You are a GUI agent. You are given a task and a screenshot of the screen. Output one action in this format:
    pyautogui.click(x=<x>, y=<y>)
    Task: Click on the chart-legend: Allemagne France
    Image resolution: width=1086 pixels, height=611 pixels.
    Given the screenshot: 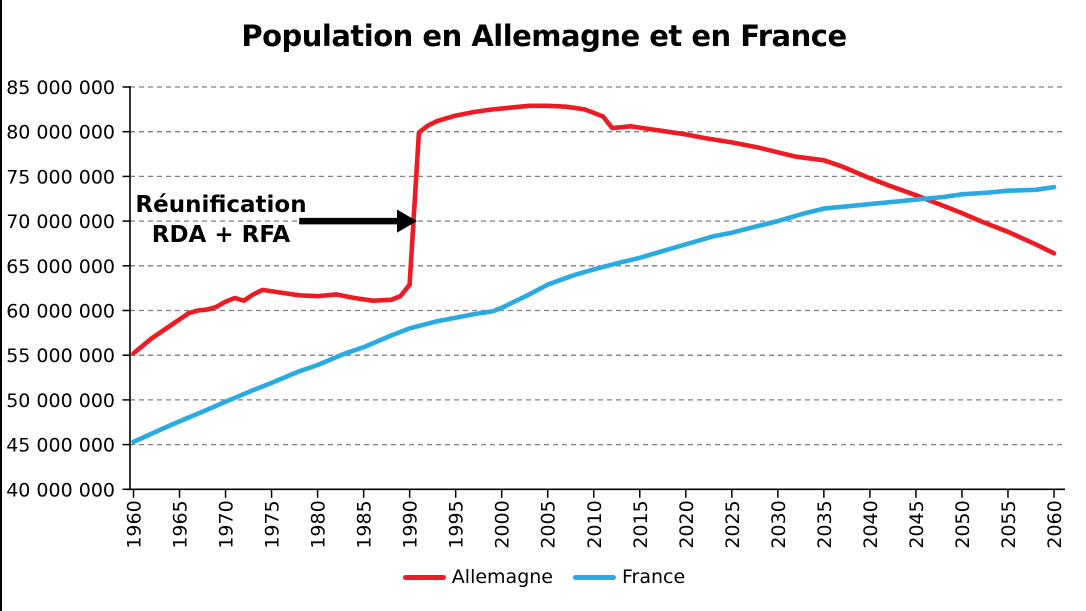 What is the action you would take?
    pyautogui.click(x=544, y=577)
    